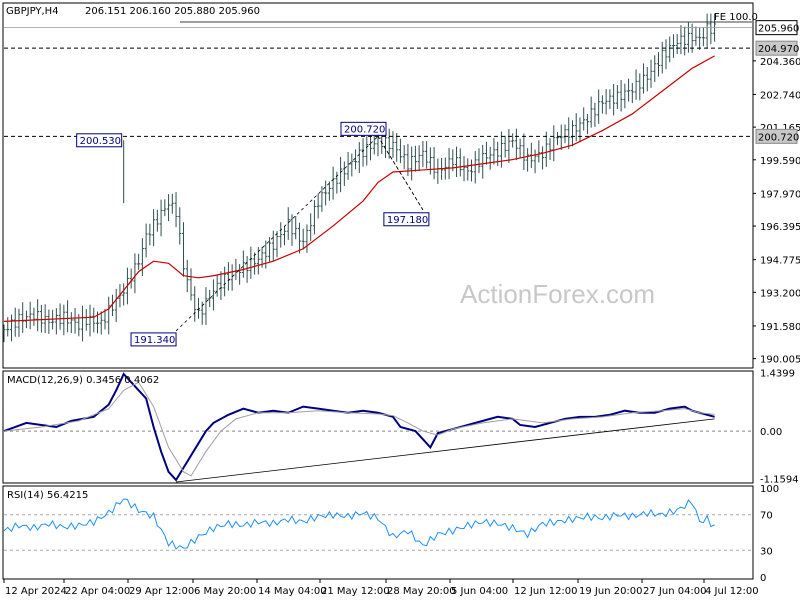 The width and height of the screenshot is (800, 600). What do you see at coordinates (771, 432) in the screenshot?
I see `macd-tick-label: 0.00` at bounding box center [771, 432].